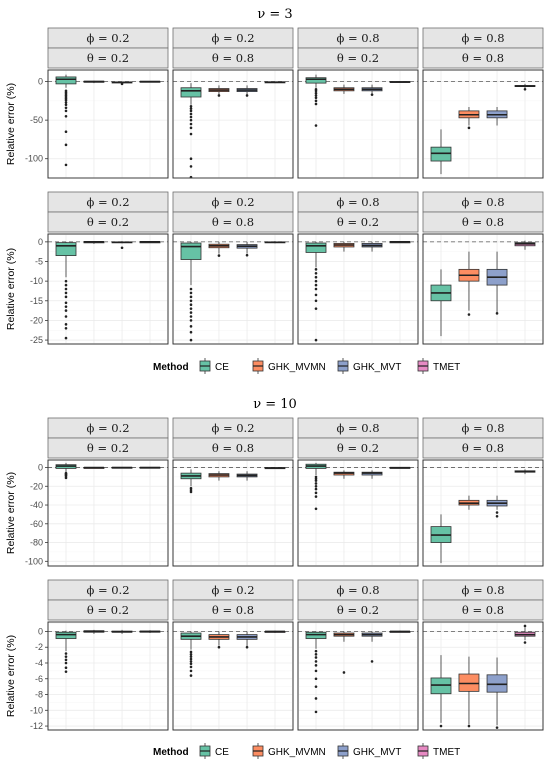  I want to click on facet-panel: ϕ = 0.8 θ = 0.2, so click(358, 103).